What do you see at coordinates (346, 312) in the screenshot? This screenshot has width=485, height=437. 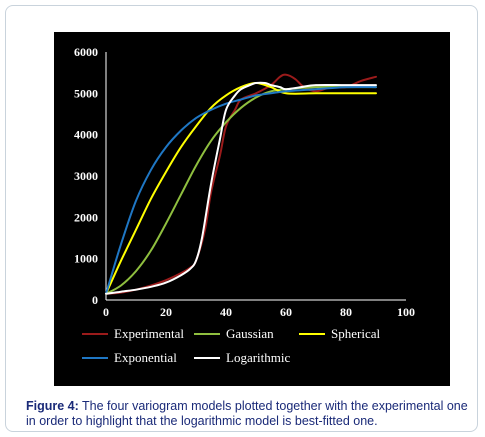 I see `x-tick-label: 80` at bounding box center [346, 312].